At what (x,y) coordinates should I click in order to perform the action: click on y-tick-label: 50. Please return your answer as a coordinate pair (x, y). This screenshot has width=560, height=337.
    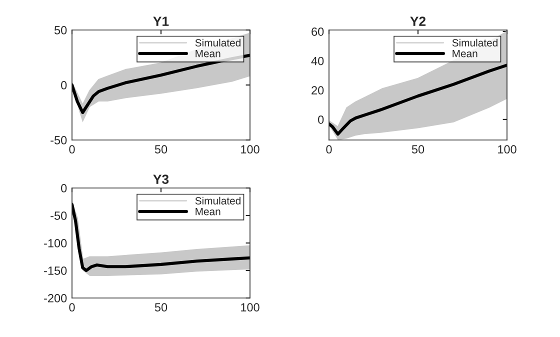
    Looking at the image, I should click on (60, 30).